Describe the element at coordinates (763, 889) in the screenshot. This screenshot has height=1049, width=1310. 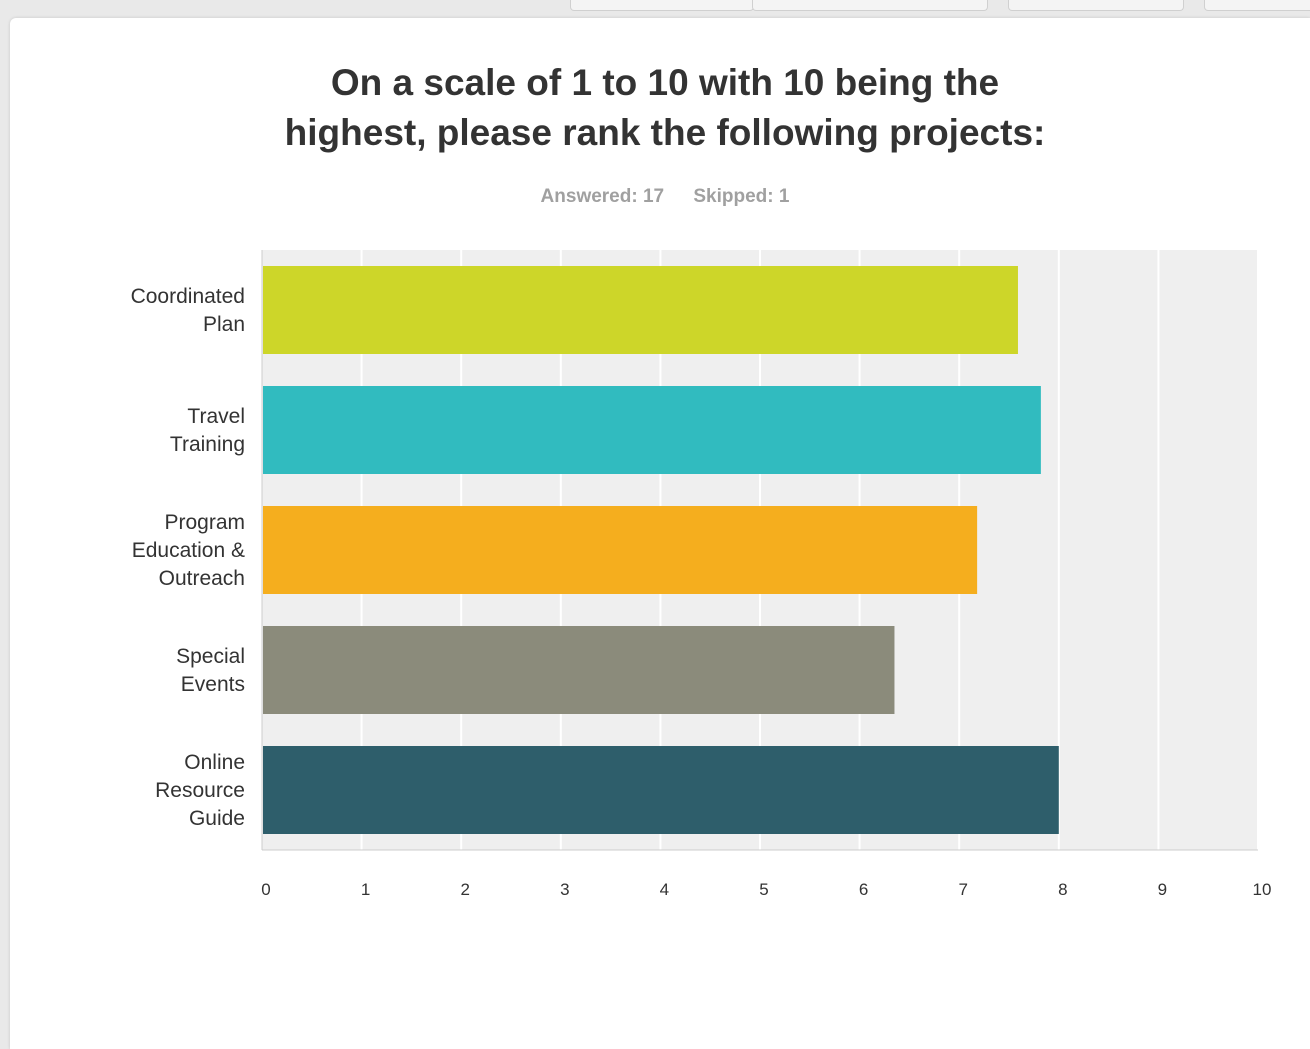
I see `x-tick-label: 5` at that location.